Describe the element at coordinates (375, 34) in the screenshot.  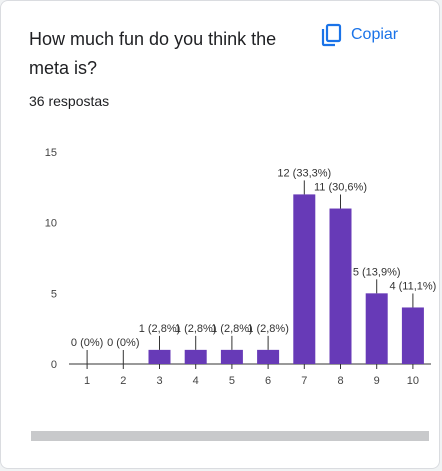
I see `copy-label: Copiar` at that location.